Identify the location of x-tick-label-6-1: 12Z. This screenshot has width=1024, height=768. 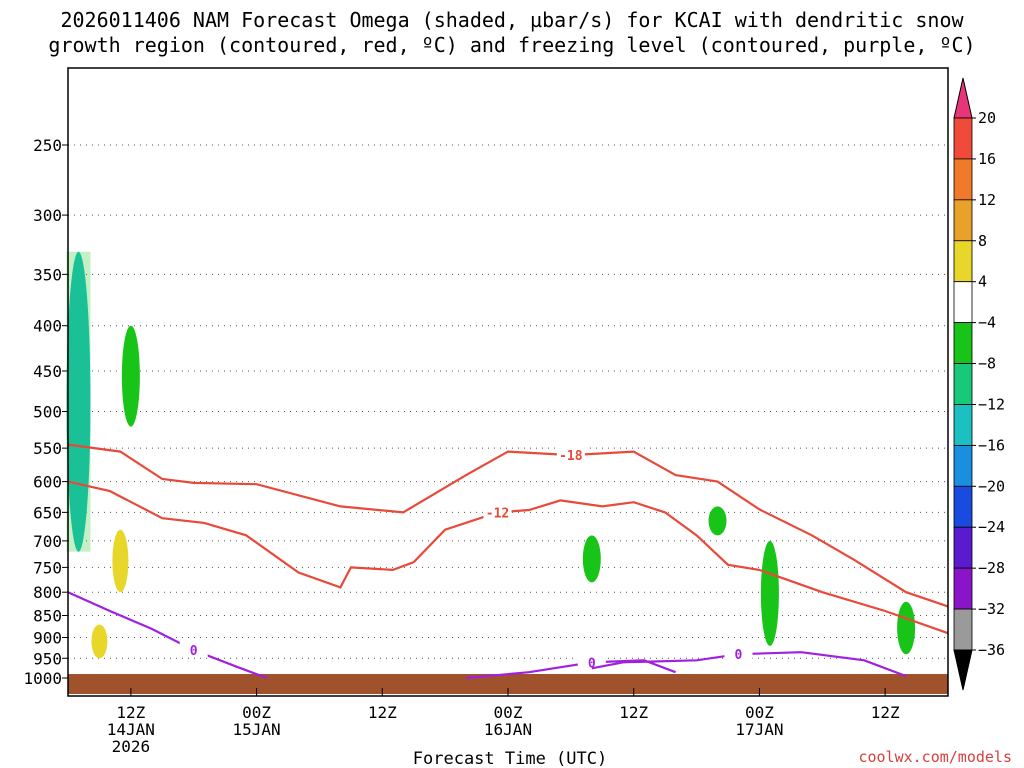
(885, 712).